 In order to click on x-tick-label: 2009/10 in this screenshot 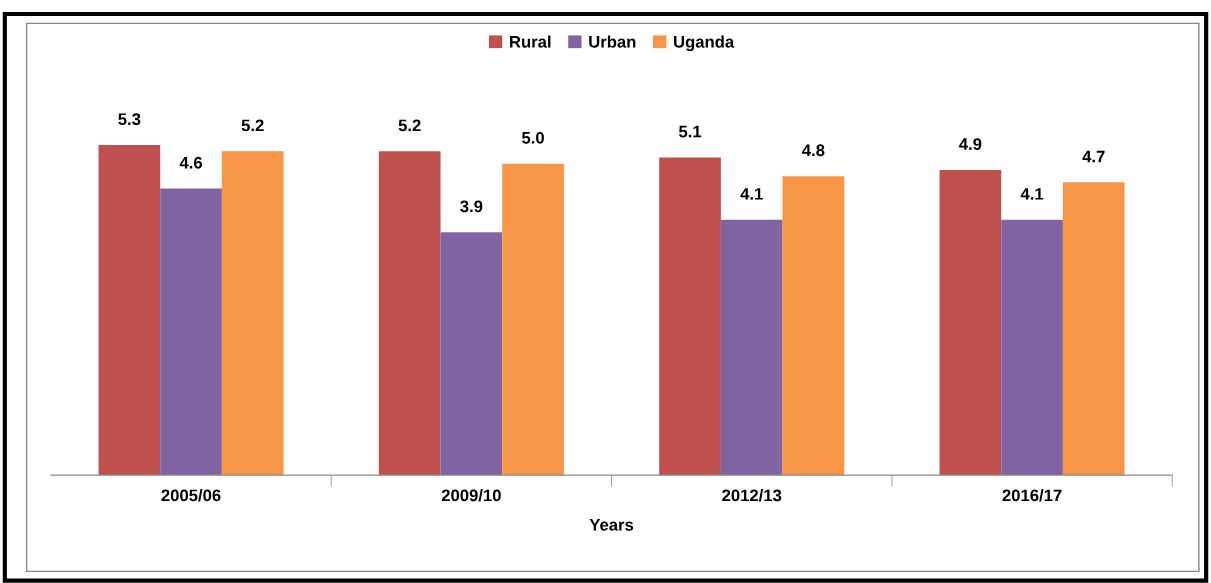, I will do `click(471, 495)`.